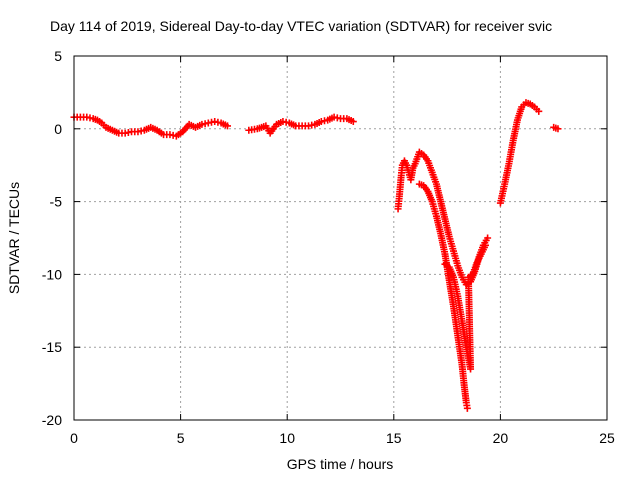 The width and height of the screenshot is (640, 480). Describe the element at coordinates (607, 438) in the screenshot. I see `x-tick-label: 25` at that location.